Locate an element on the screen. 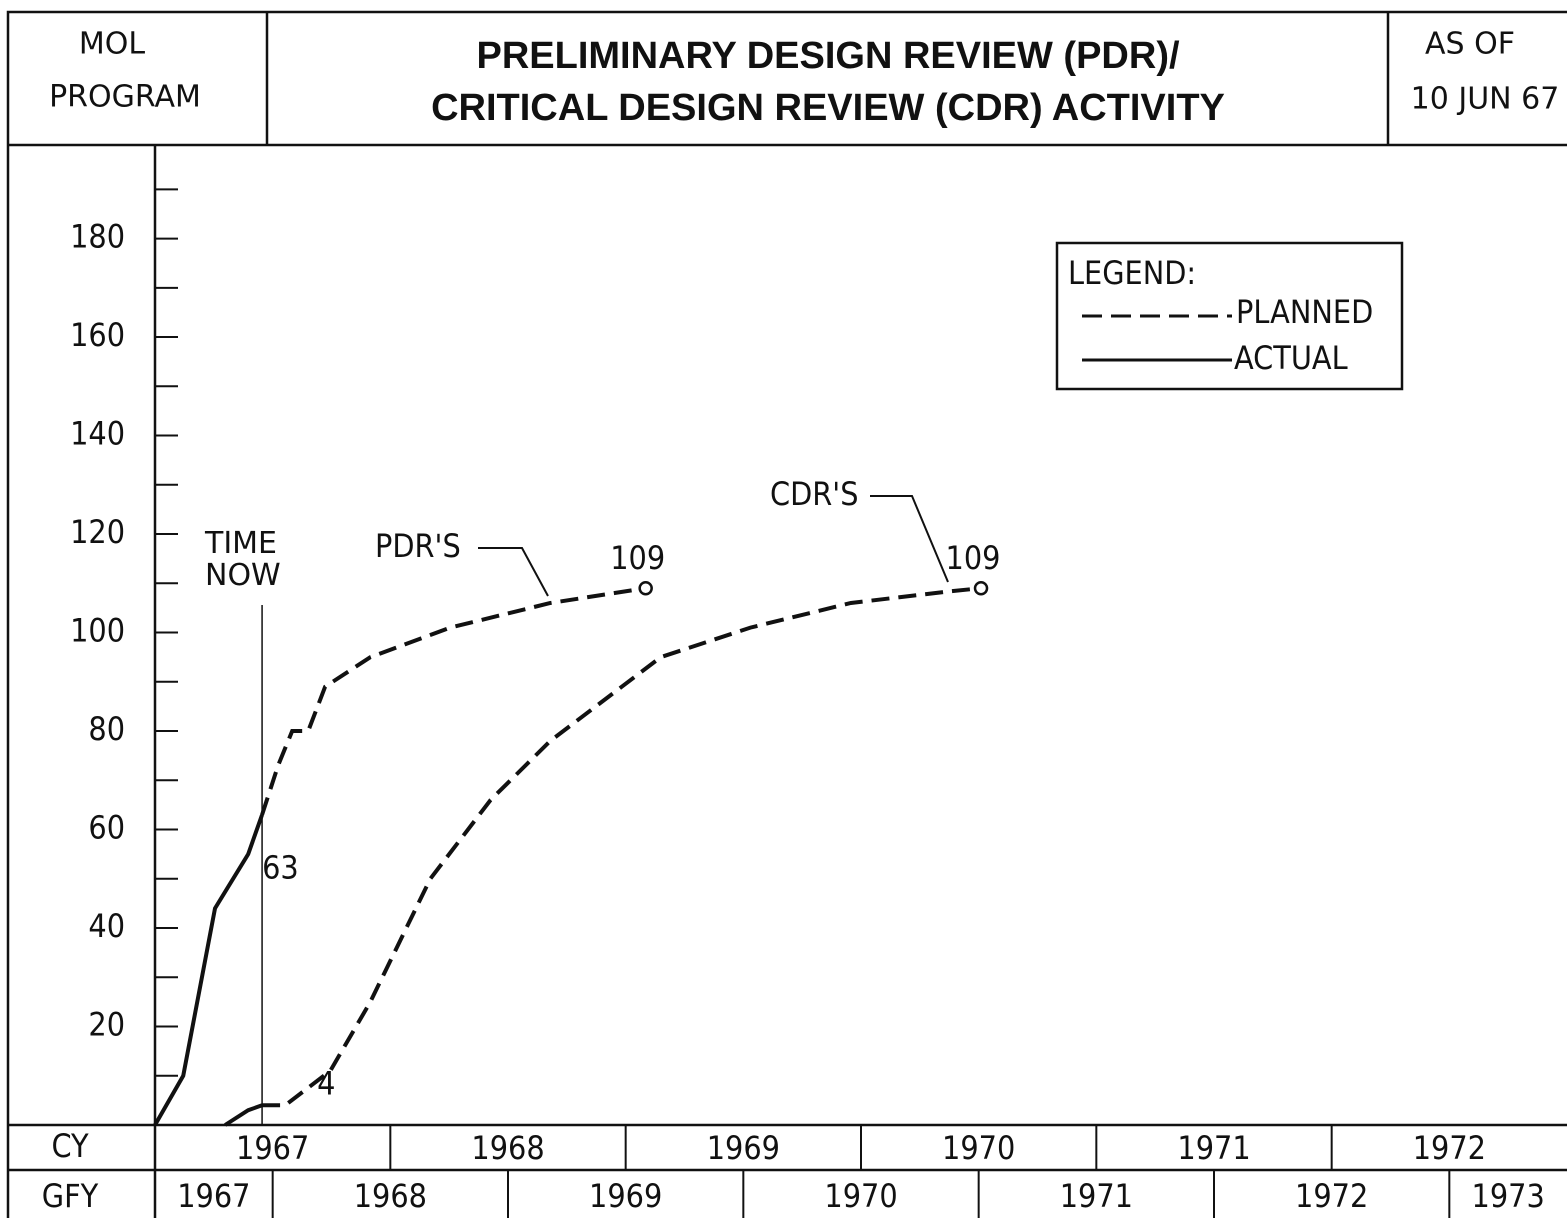 This screenshot has height=1218, width=1567. legend-title: LEGEND: is located at coordinates (1132, 273).